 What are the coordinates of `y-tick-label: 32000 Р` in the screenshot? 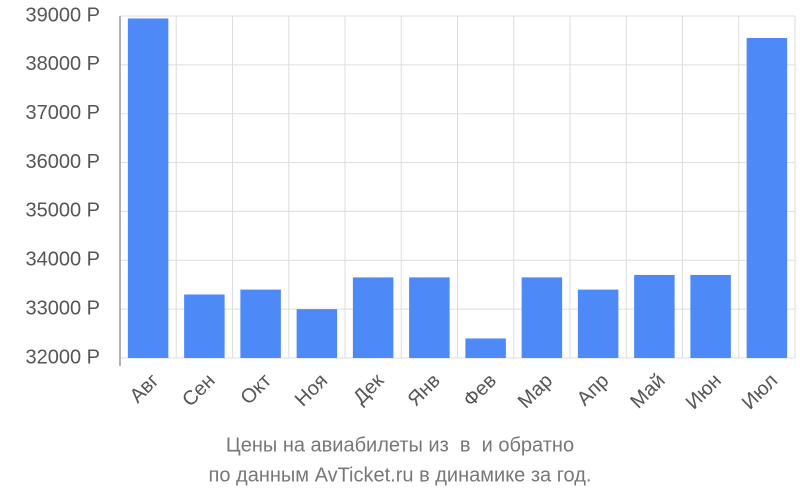 It's located at (62, 357).